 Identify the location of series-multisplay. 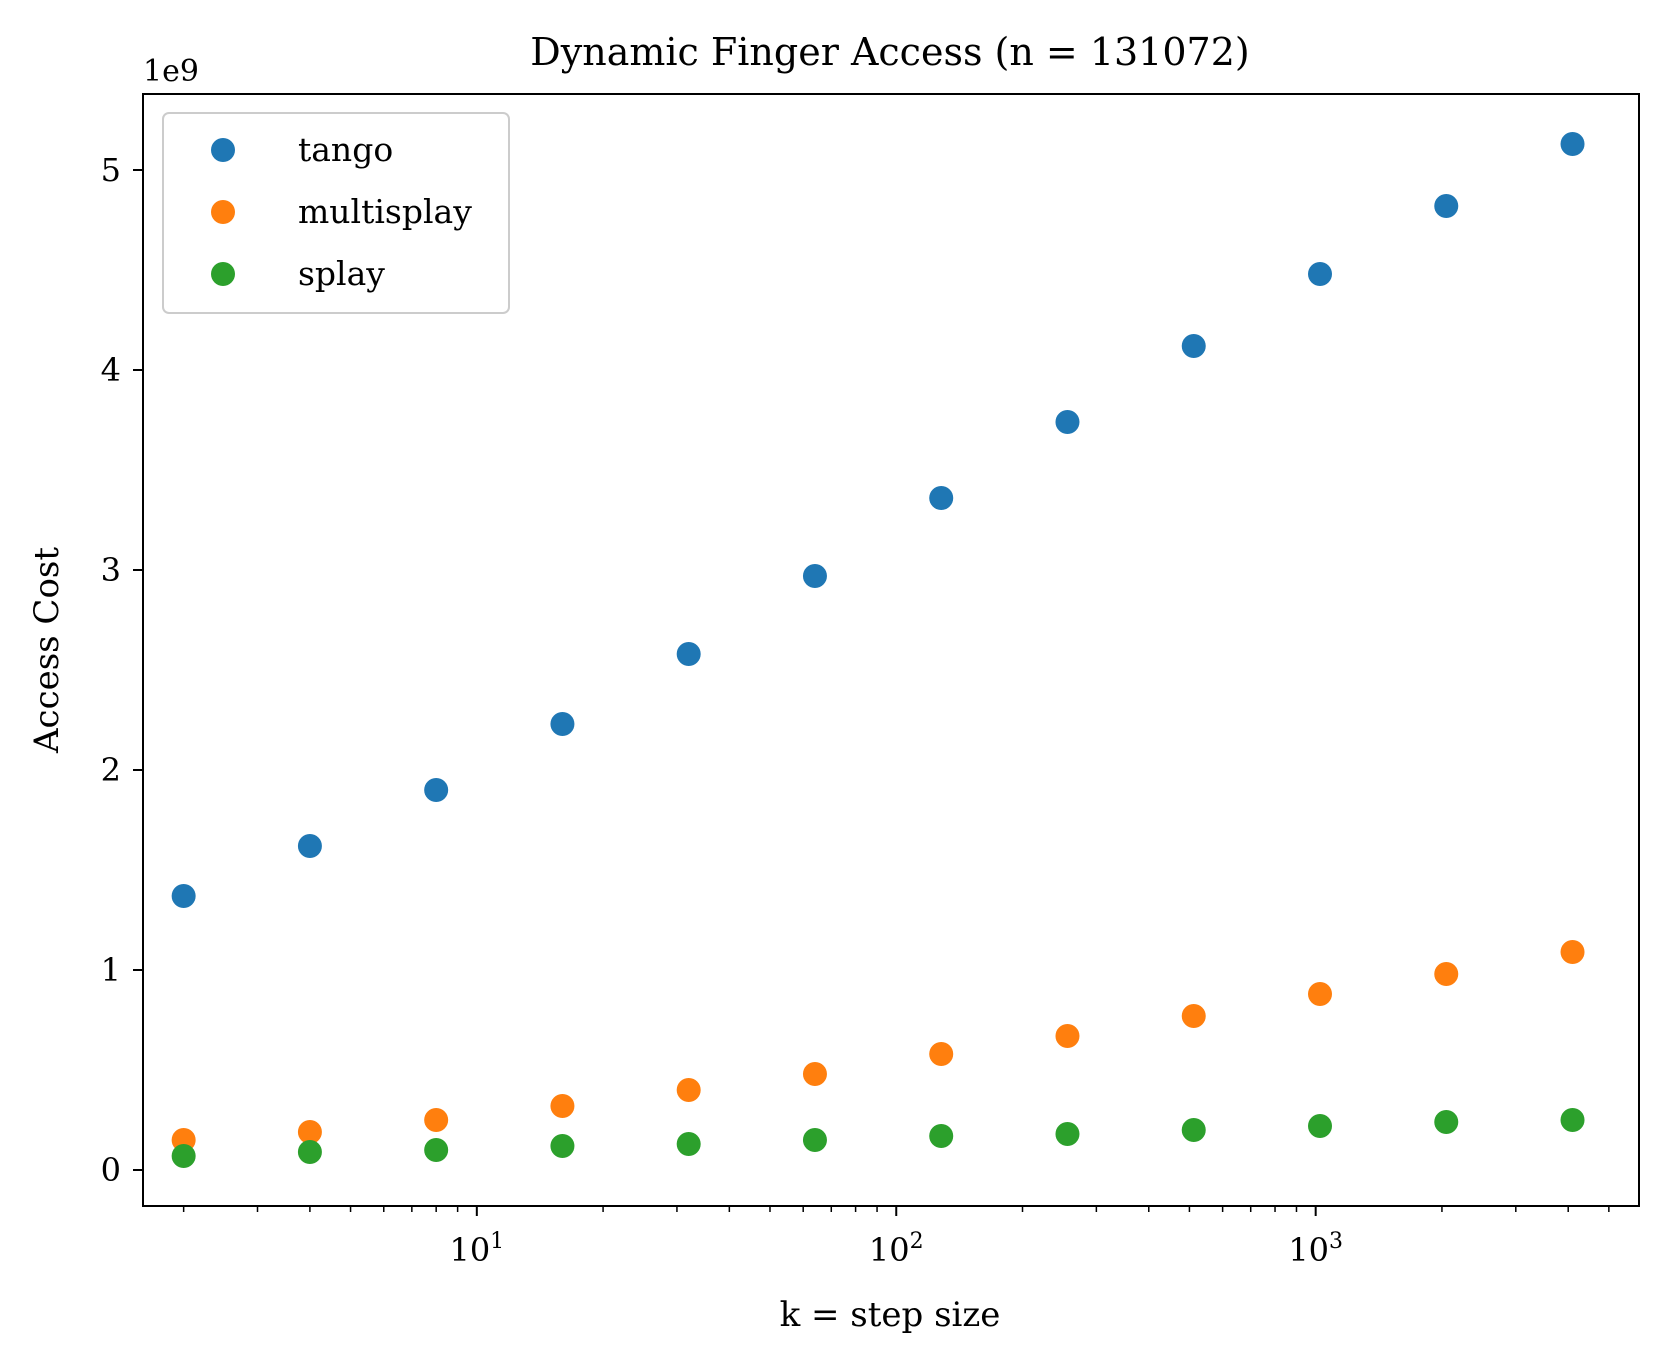
(878, 1046).